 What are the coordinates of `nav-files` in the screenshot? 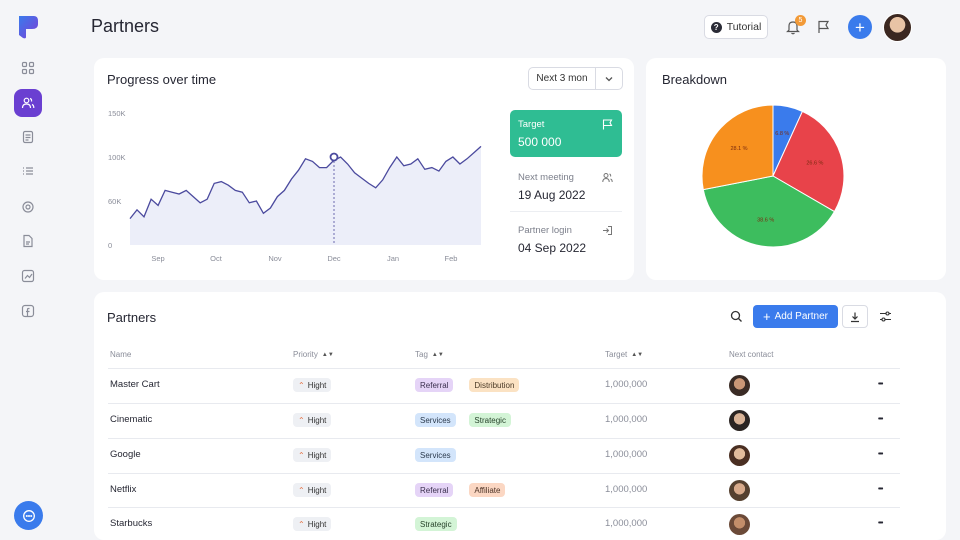 It's located at (28, 241).